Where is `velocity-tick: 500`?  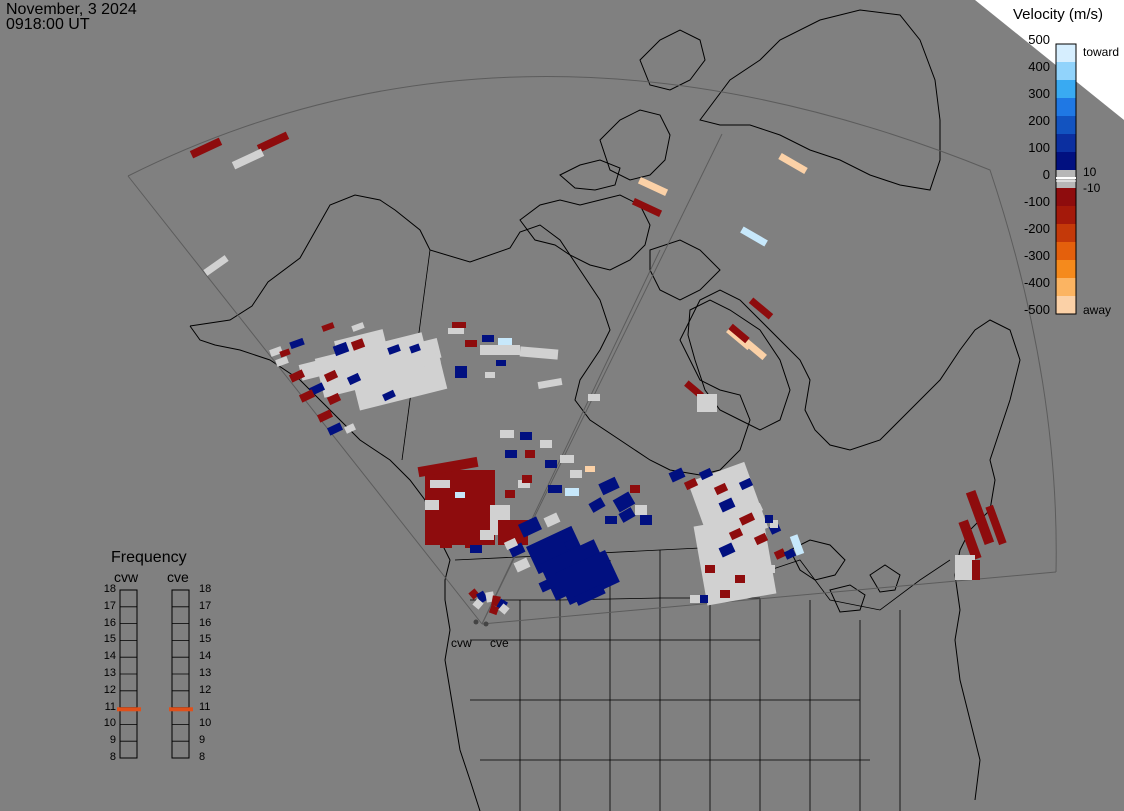
velocity-tick: 500 is located at coordinates (1039, 39).